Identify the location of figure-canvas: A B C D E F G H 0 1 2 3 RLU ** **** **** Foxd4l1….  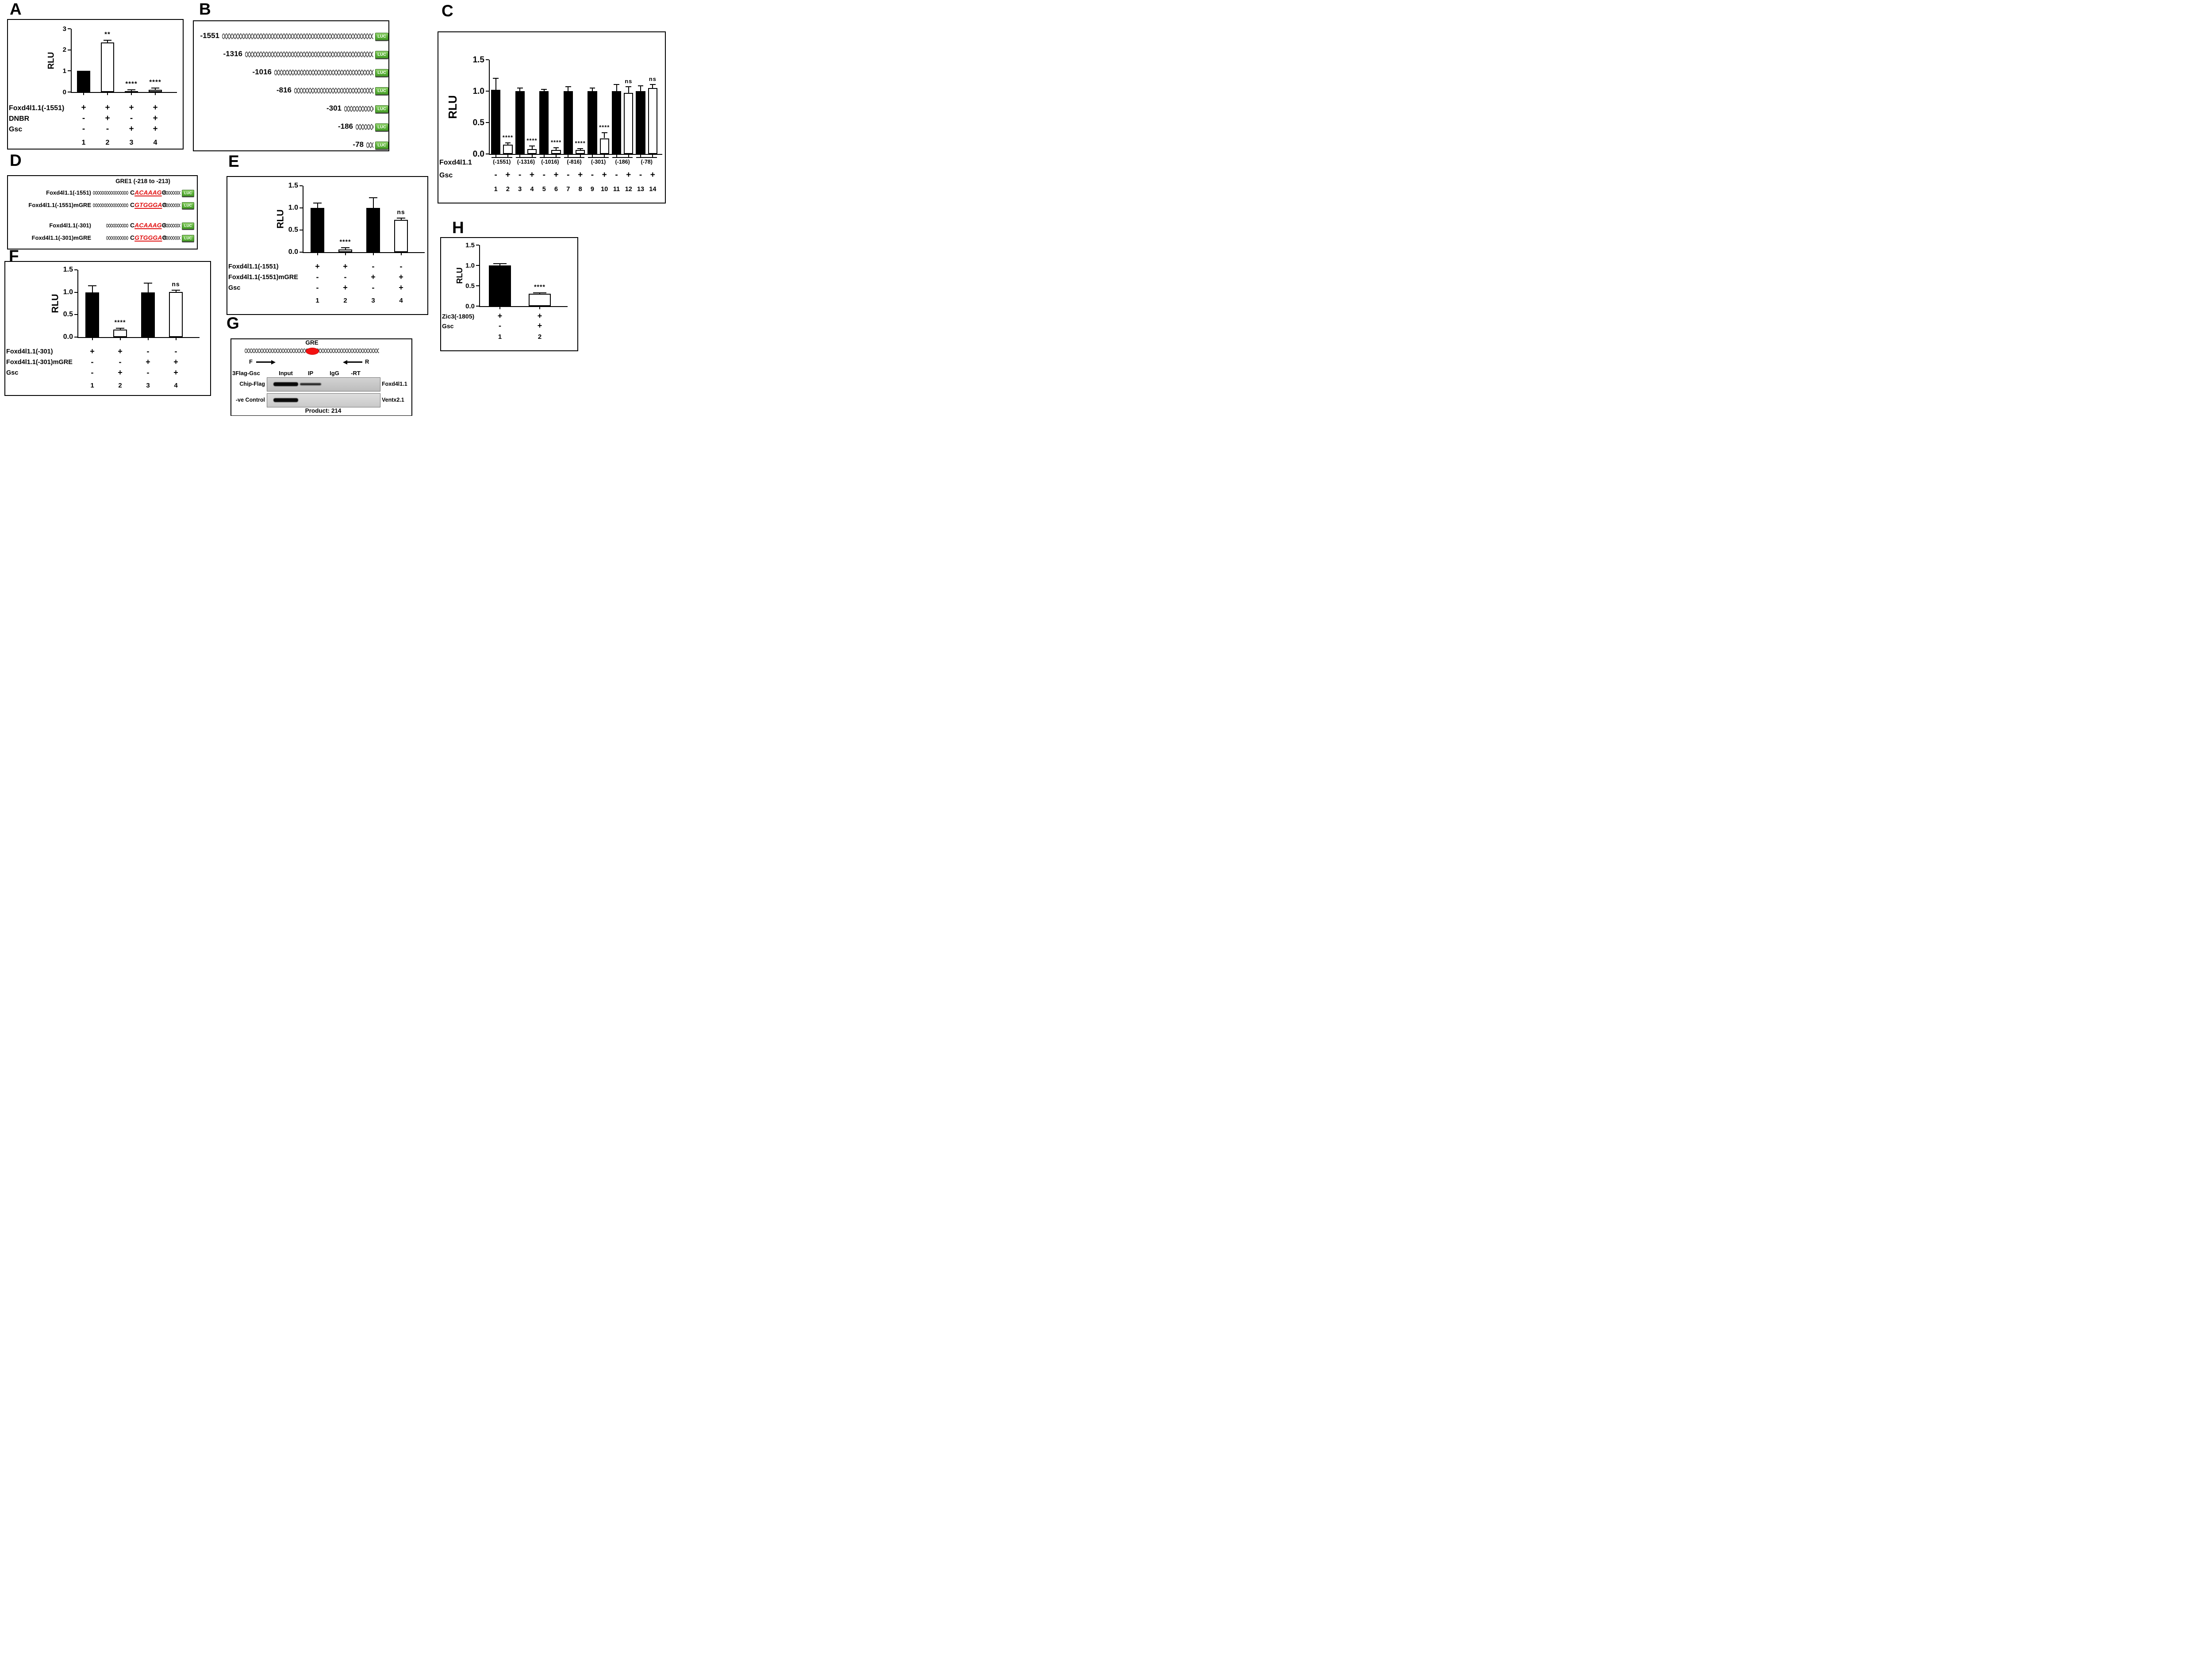
(333, 208).